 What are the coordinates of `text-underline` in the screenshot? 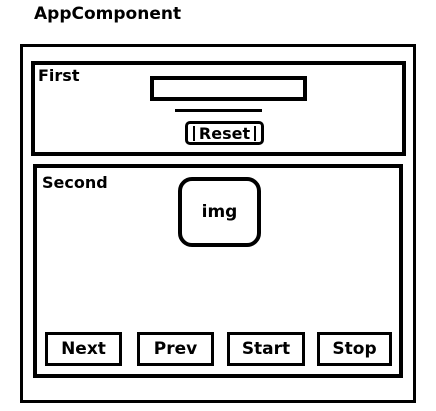 It's located at (218, 110).